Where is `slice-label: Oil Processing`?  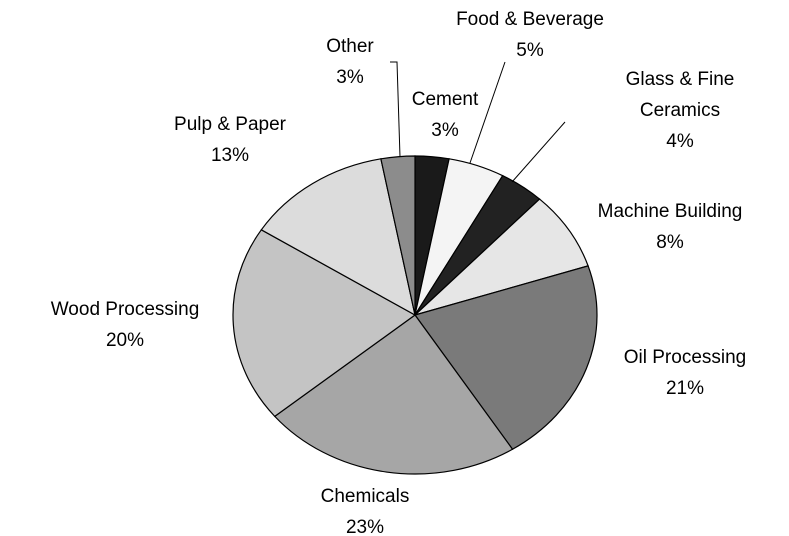 slice-label: Oil Processing is located at coordinates (685, 357).